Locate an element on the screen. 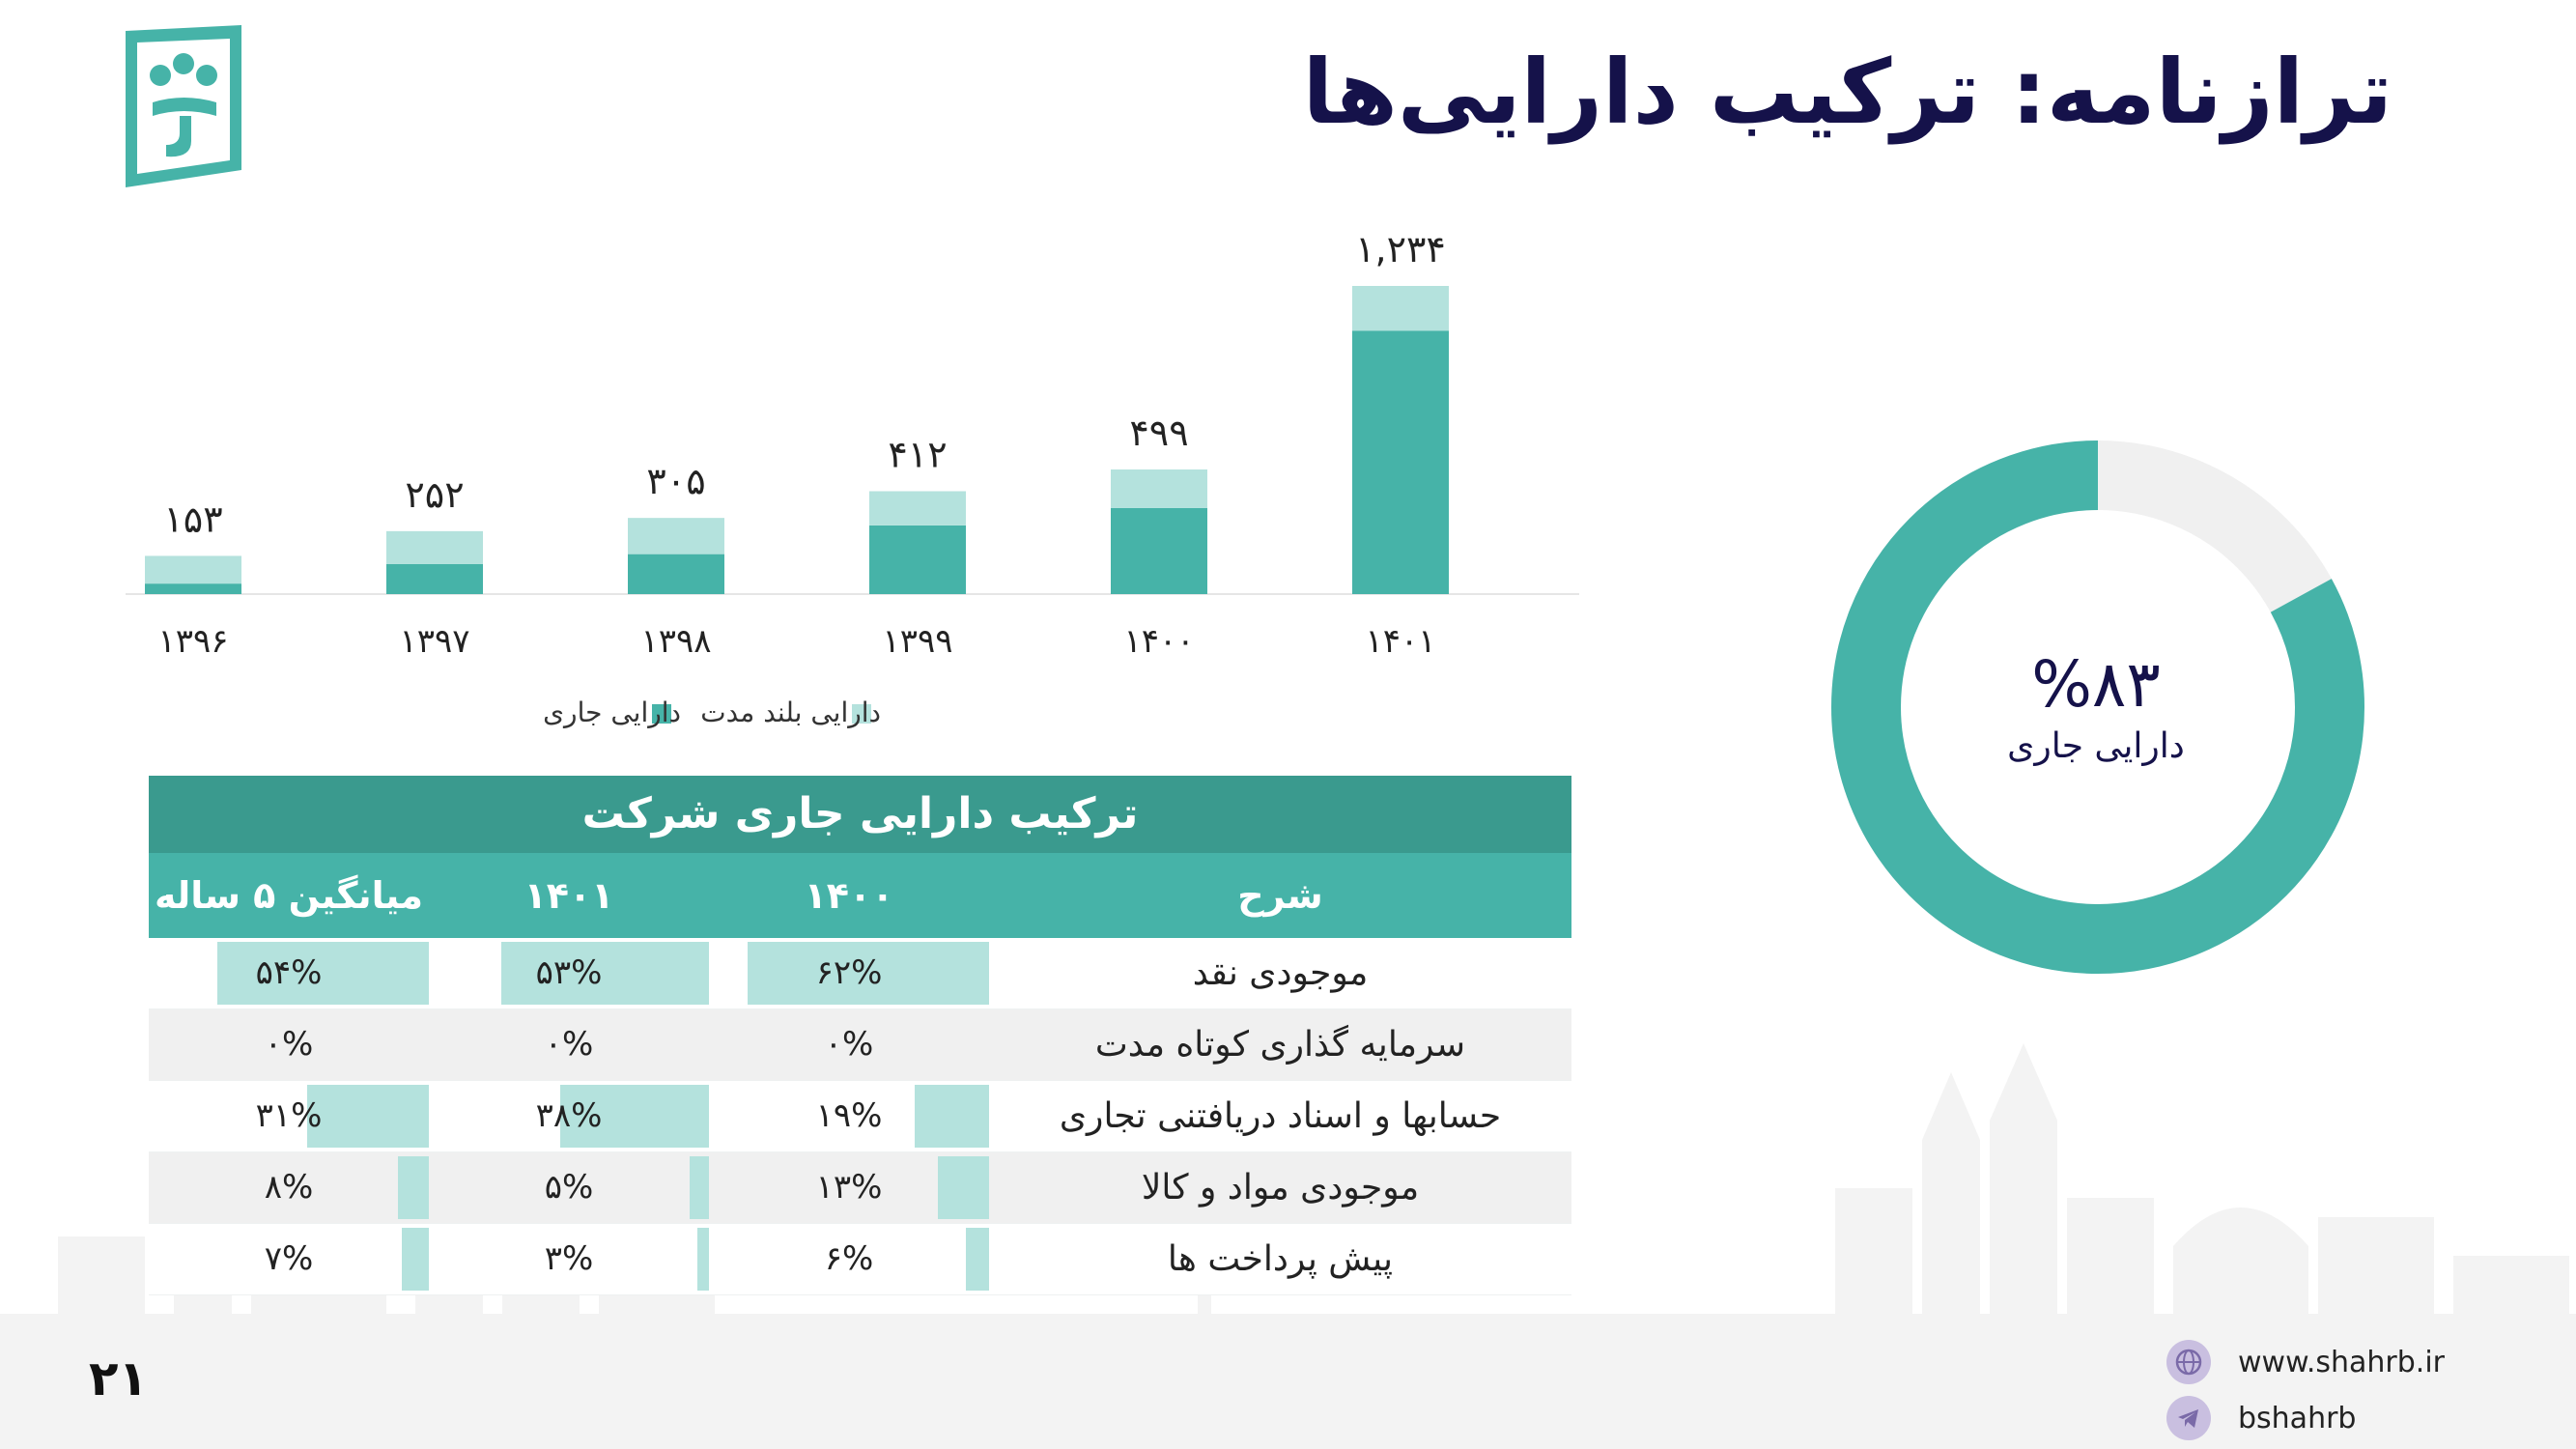 The height and width of the screenshot is (1449, 2576). table-row: ۰% ۰% ۰% سرمایه گذاری کوتاه مدت is located at coordinates (860, 1045).